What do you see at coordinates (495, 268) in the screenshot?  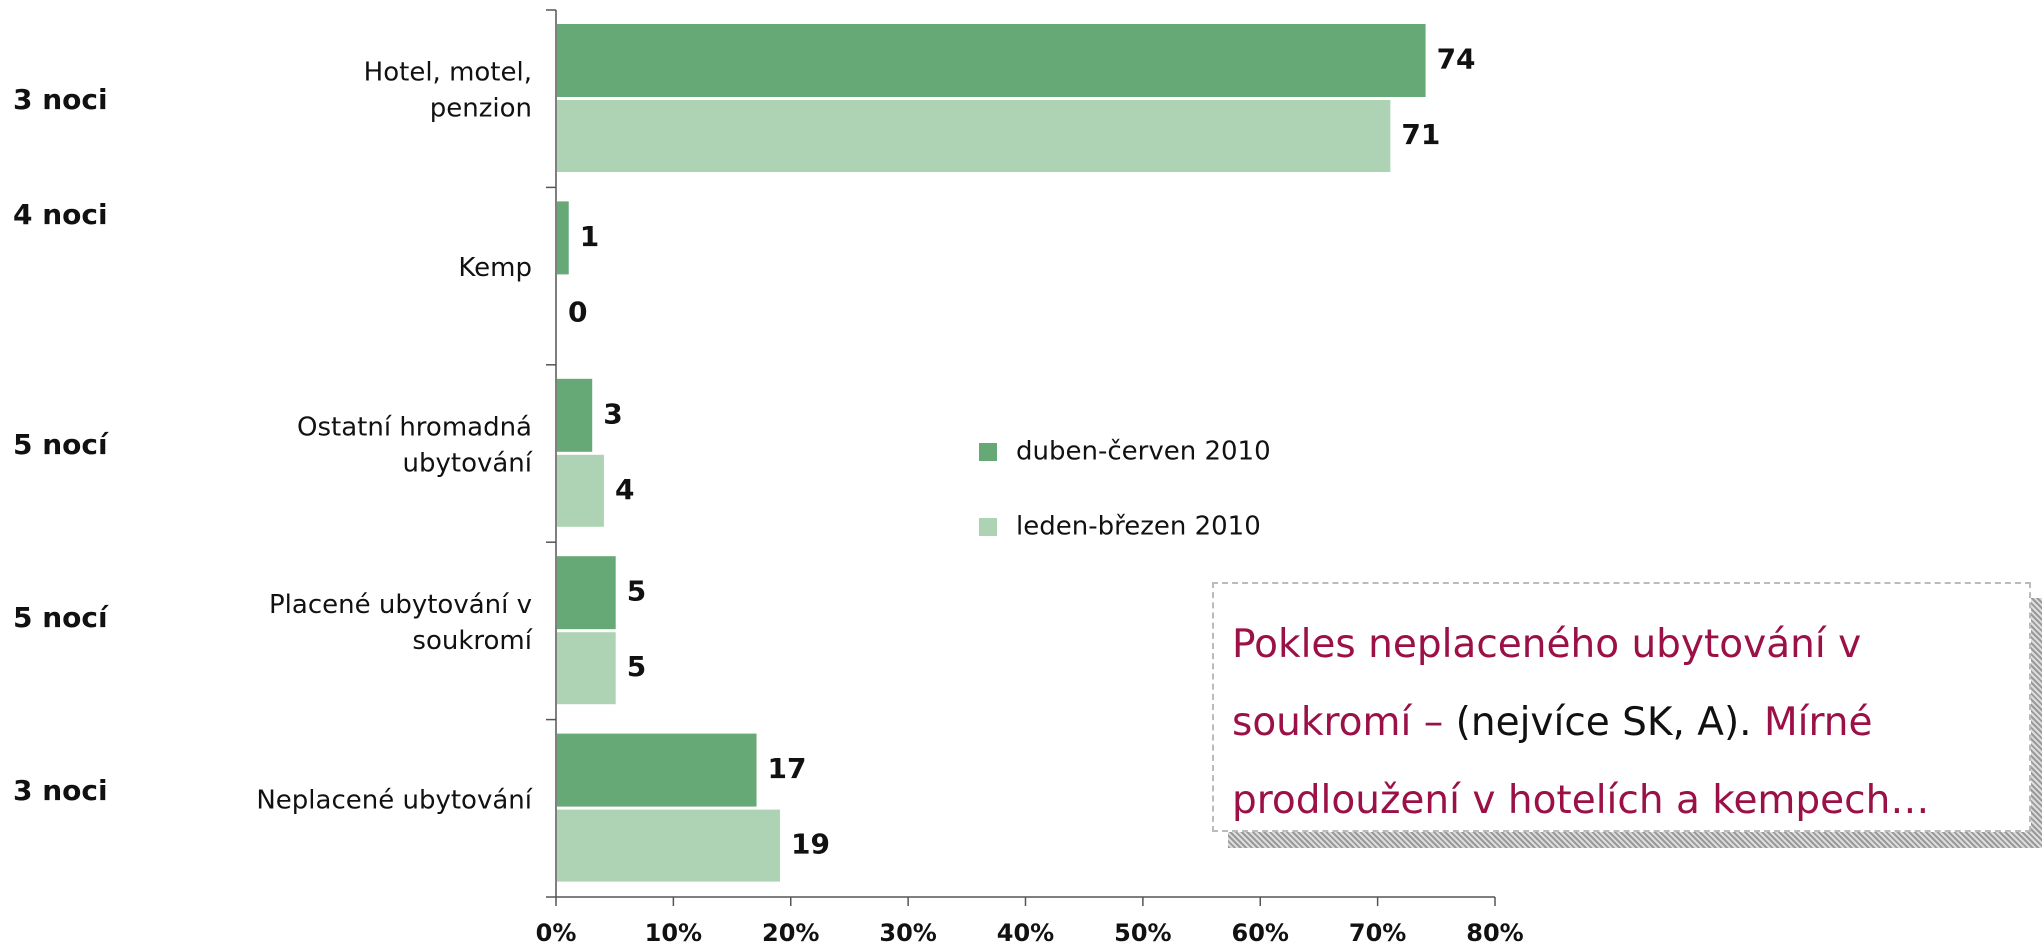 I see `category-label: Kemp` at bounding box center [495, 268].